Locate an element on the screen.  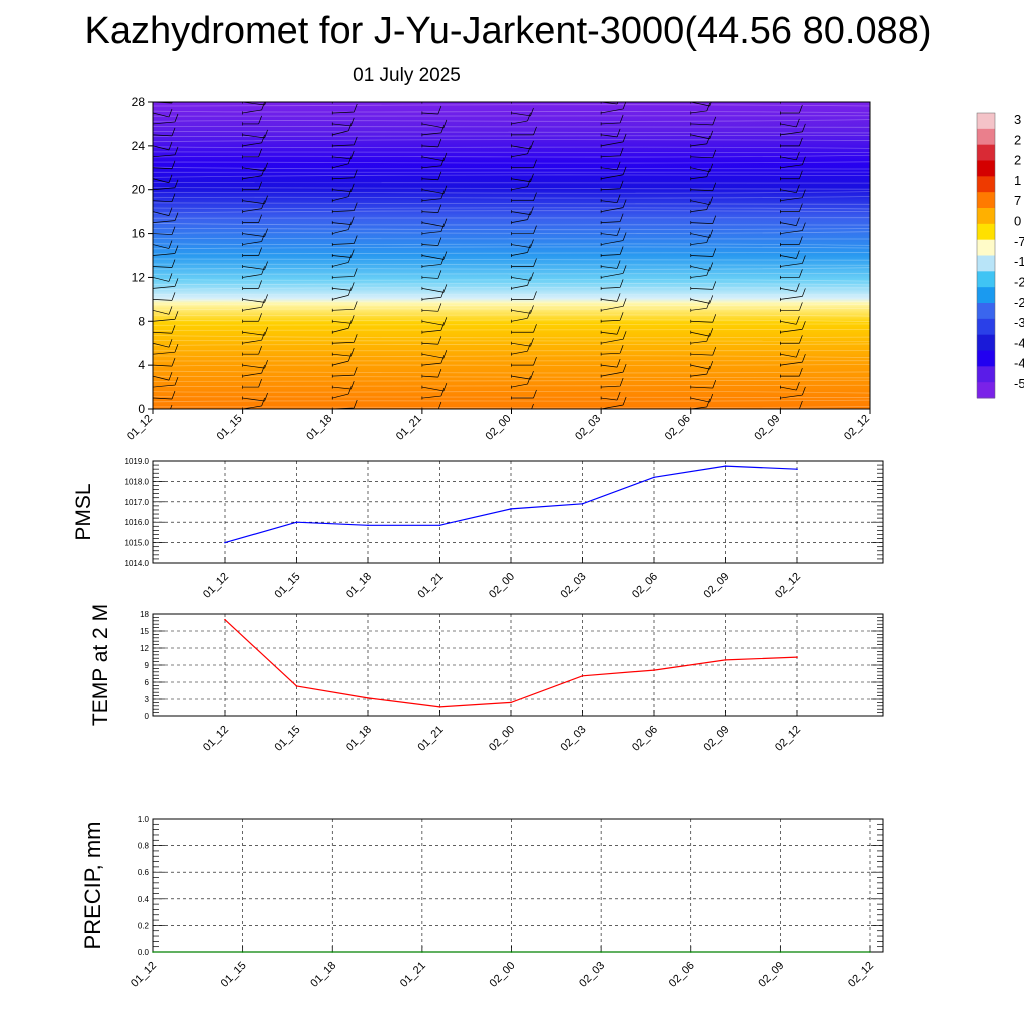
x-tick-label: 01_12 is located at coordinates (144, 975).